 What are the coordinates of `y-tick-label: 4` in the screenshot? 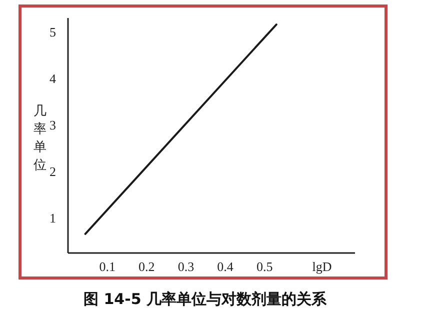 It's located at (53, 78).